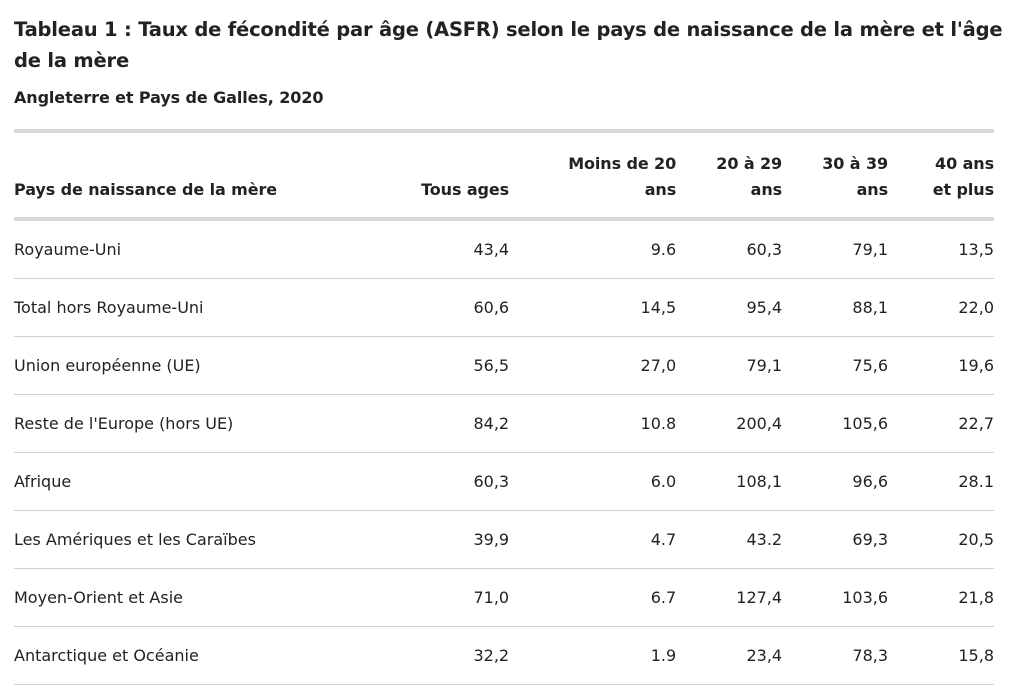 Image resolution: width=1024 pixels, height=691 pixels. What do you see at coordinates (593, 481) in the screenshot?
I see `cell-under-20: 6.0` at bounding box center [593, 481].